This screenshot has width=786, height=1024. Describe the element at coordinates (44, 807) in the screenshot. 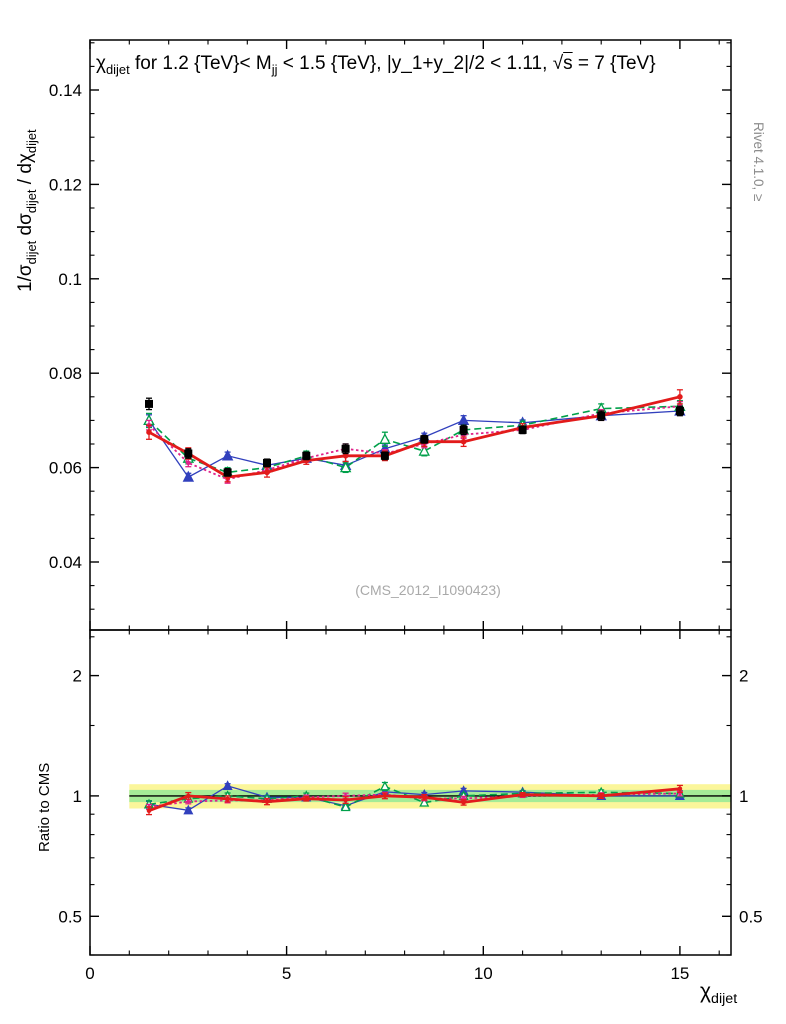

I see `y-axis-label-ratio: Ratio to CMS` at that location.